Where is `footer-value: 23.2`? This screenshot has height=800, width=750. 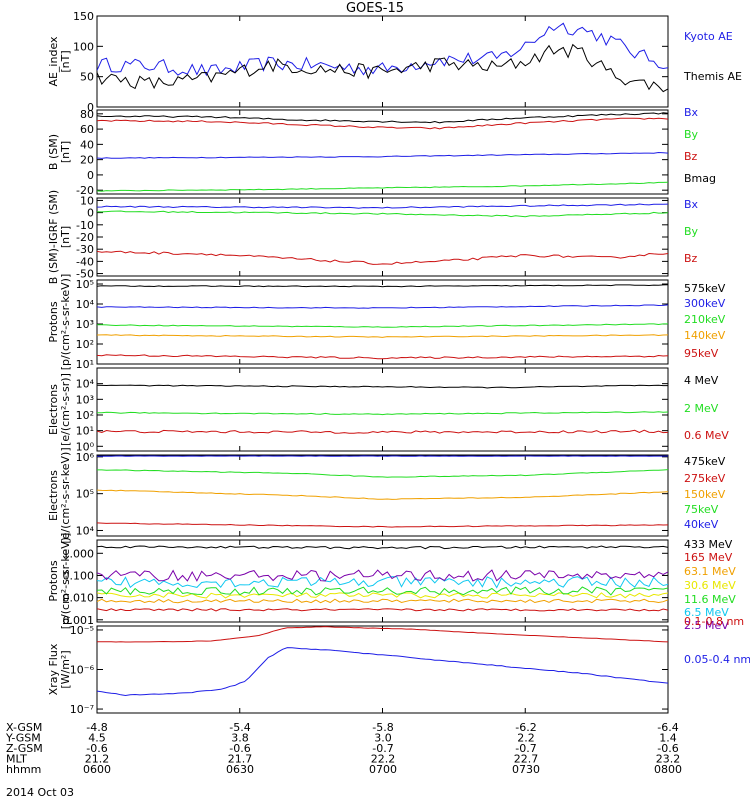
footer-value: 23.2 is located at coordinates (668, 759).